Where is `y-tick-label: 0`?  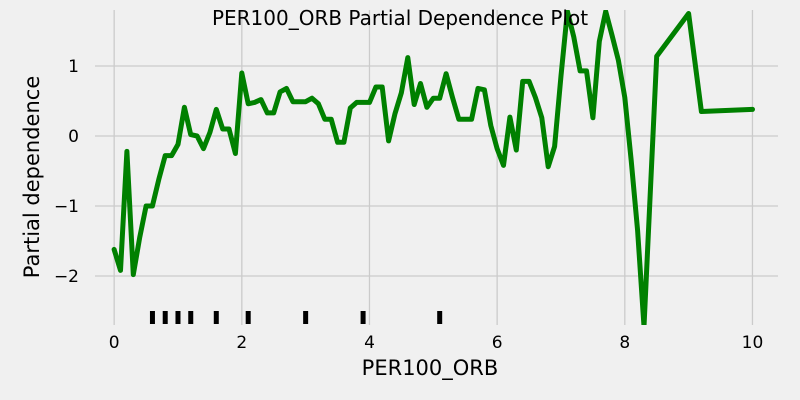 y-tick-label: 0 is located at coordinates (73, 137).